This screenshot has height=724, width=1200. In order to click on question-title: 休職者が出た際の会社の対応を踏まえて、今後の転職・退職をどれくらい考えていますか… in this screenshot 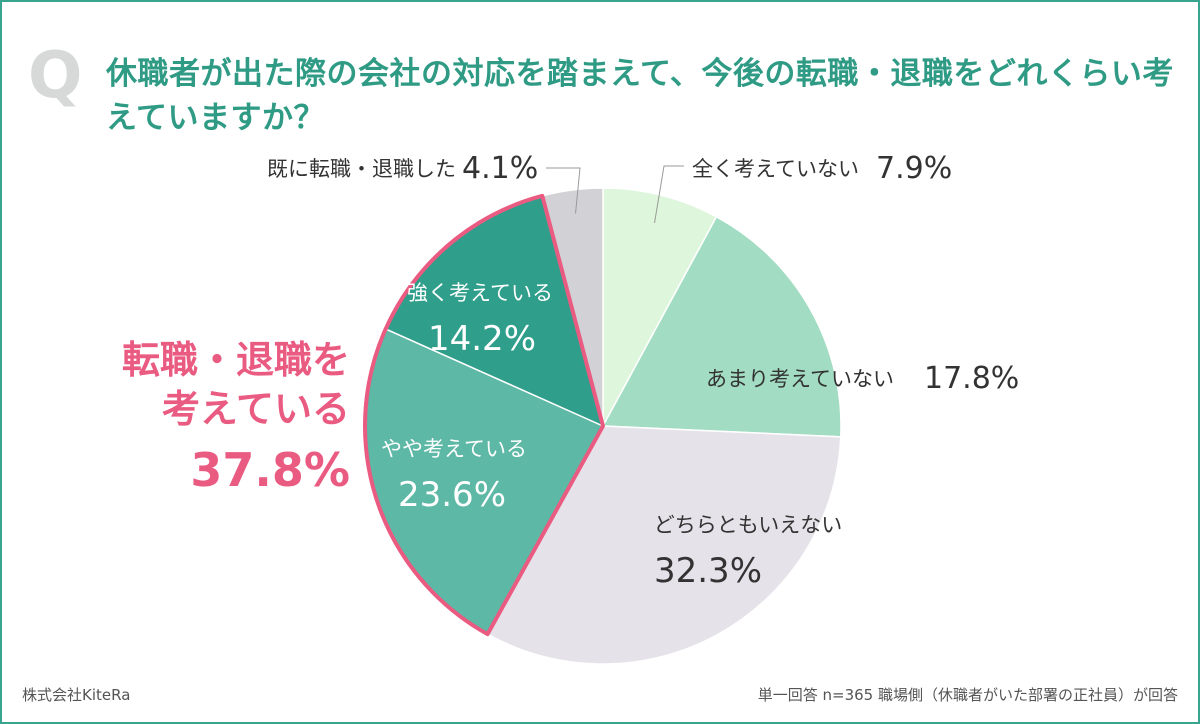, I will do `click(640, 96)`.